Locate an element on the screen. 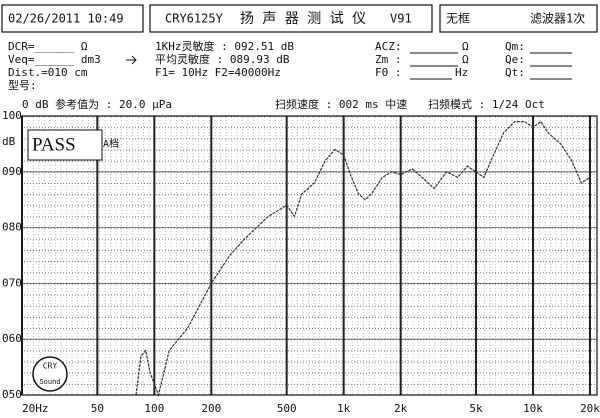 Image resolution: width=600 pixels, height=418 pixels. version: V91 is located at coordinates (401, 19).